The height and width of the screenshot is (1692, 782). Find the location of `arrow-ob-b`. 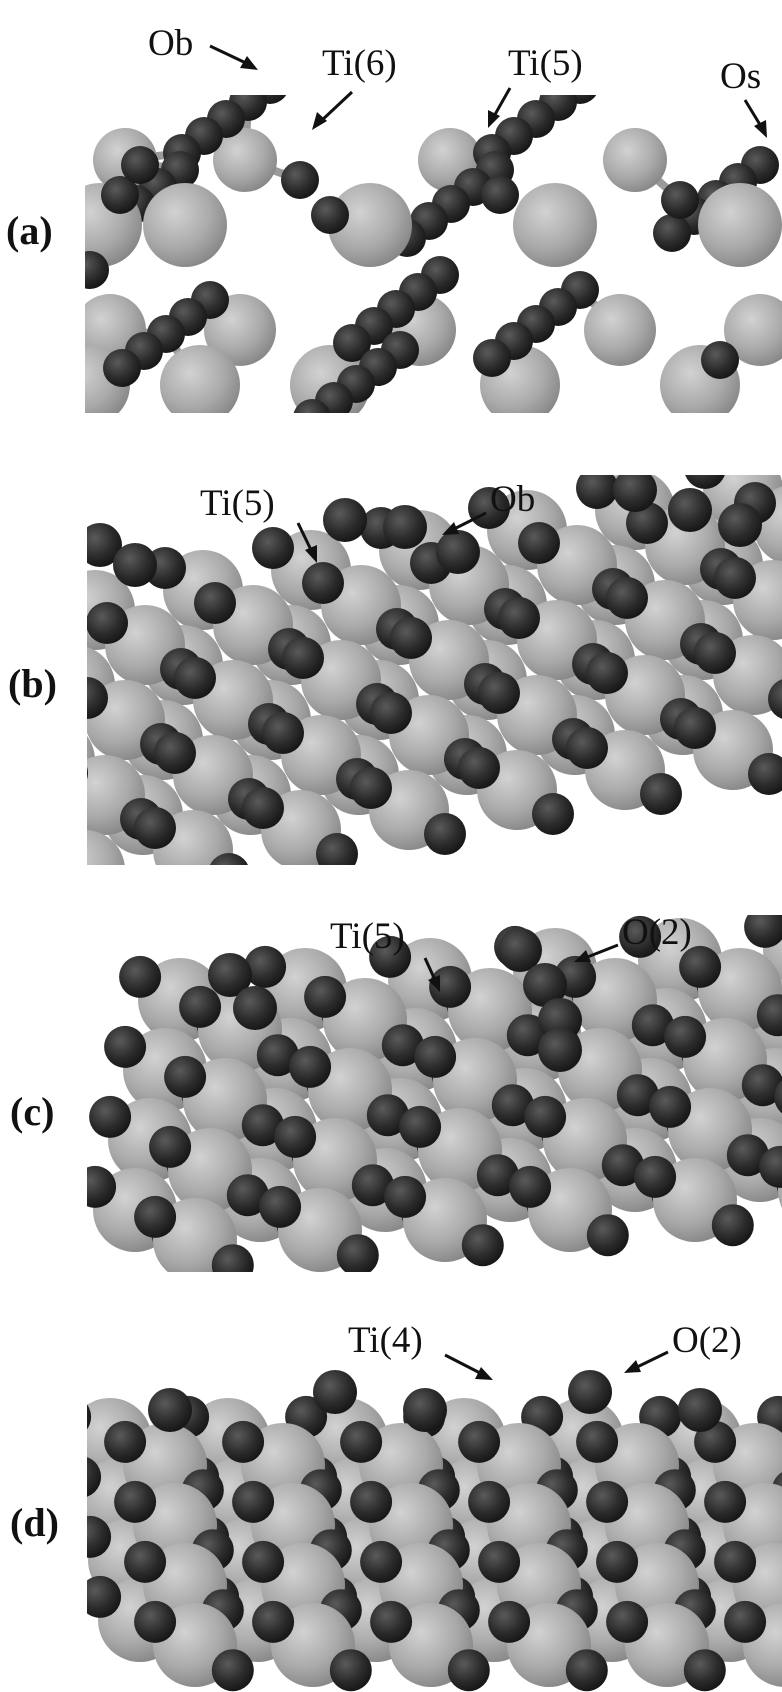

arrow-ob-b is located at coordinates (469, 521).